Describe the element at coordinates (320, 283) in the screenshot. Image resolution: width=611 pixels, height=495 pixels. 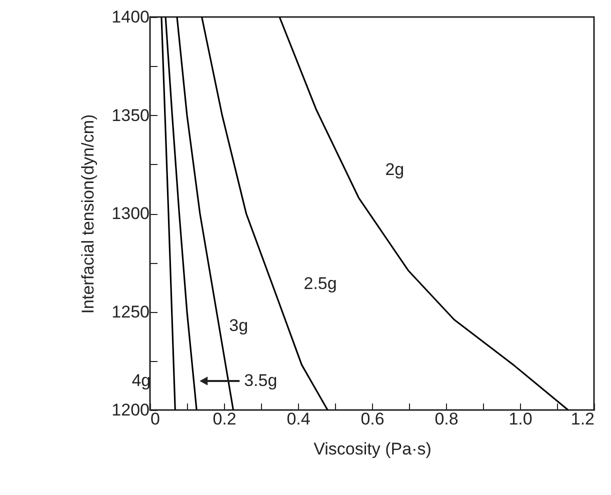
I see `series-label: 2.5g` at that location.